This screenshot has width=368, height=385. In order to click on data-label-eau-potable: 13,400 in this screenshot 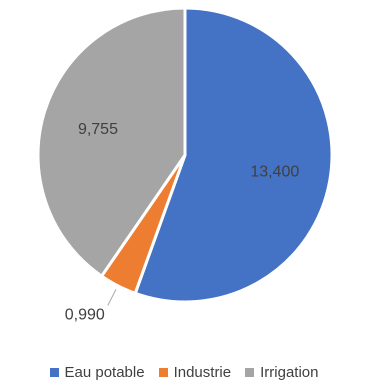, I will do `click(274, 172)`.